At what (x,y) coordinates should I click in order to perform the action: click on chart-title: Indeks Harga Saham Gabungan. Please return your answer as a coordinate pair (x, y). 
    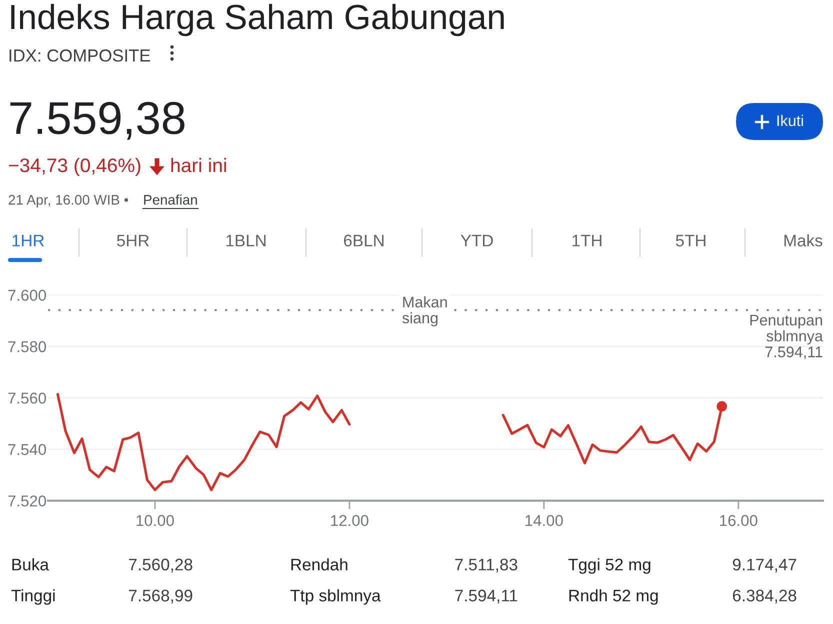
    Looking at the image, I should click on (257, 20).